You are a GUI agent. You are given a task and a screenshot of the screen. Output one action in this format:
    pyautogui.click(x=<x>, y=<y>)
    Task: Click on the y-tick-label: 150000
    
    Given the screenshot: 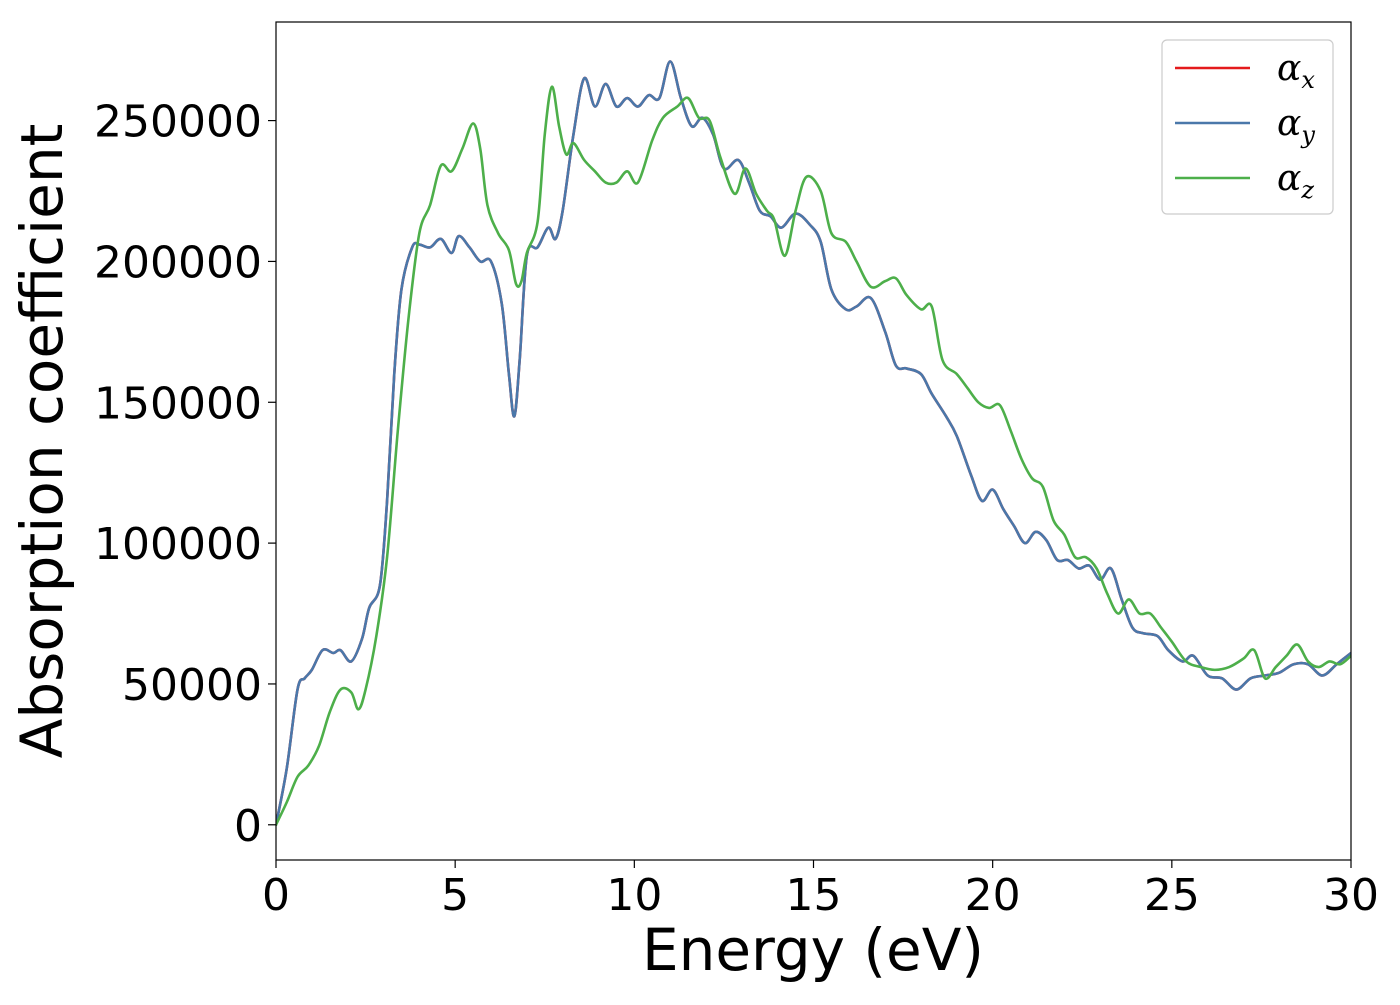 What is the action you would take?
    pyautogui.click(x=178, y=403)
    